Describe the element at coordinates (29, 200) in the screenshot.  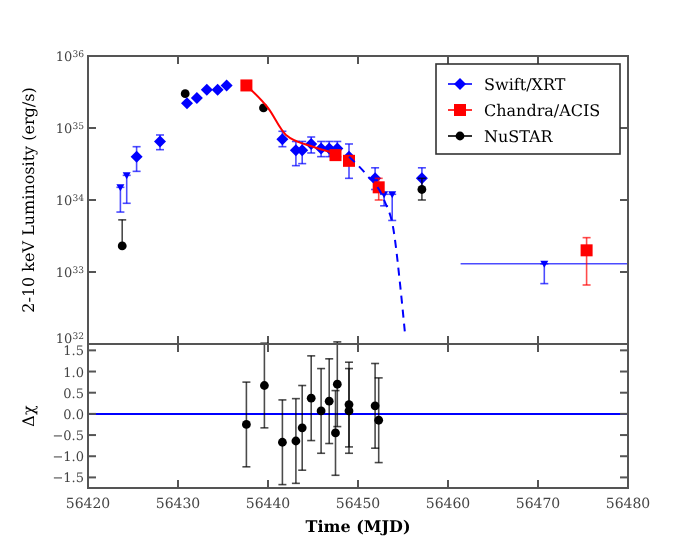
I see `y-axis-title: 2-10 keV Luminosity (erg/s)` at that location.